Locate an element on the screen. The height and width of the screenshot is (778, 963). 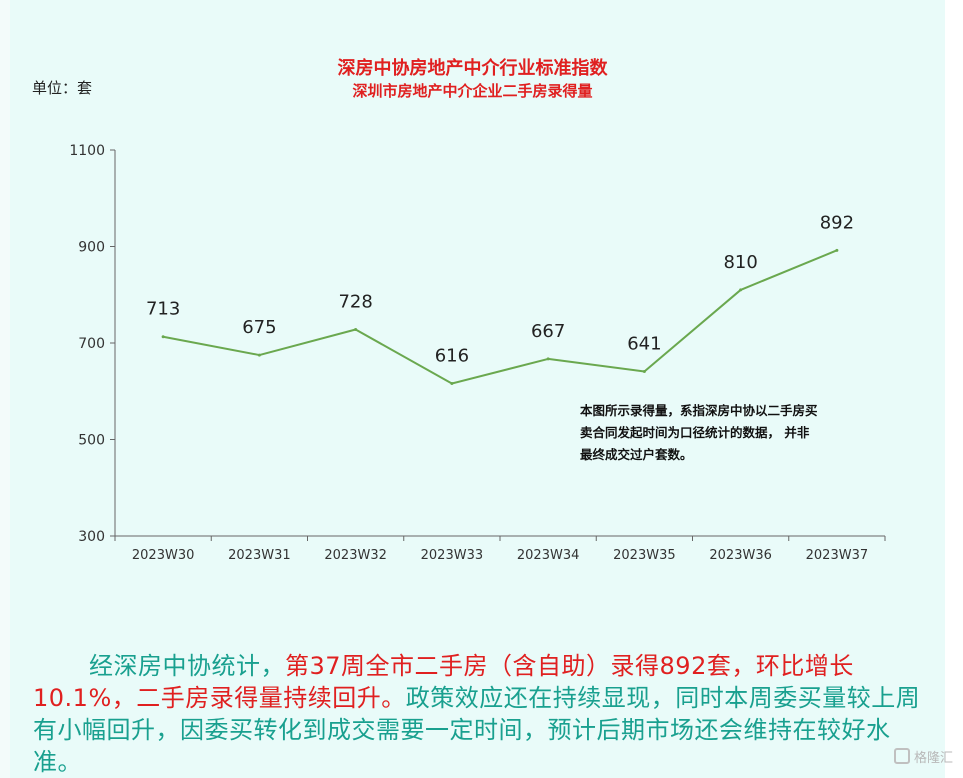
watermark-logo-icon is located at coordinates (901, 756).